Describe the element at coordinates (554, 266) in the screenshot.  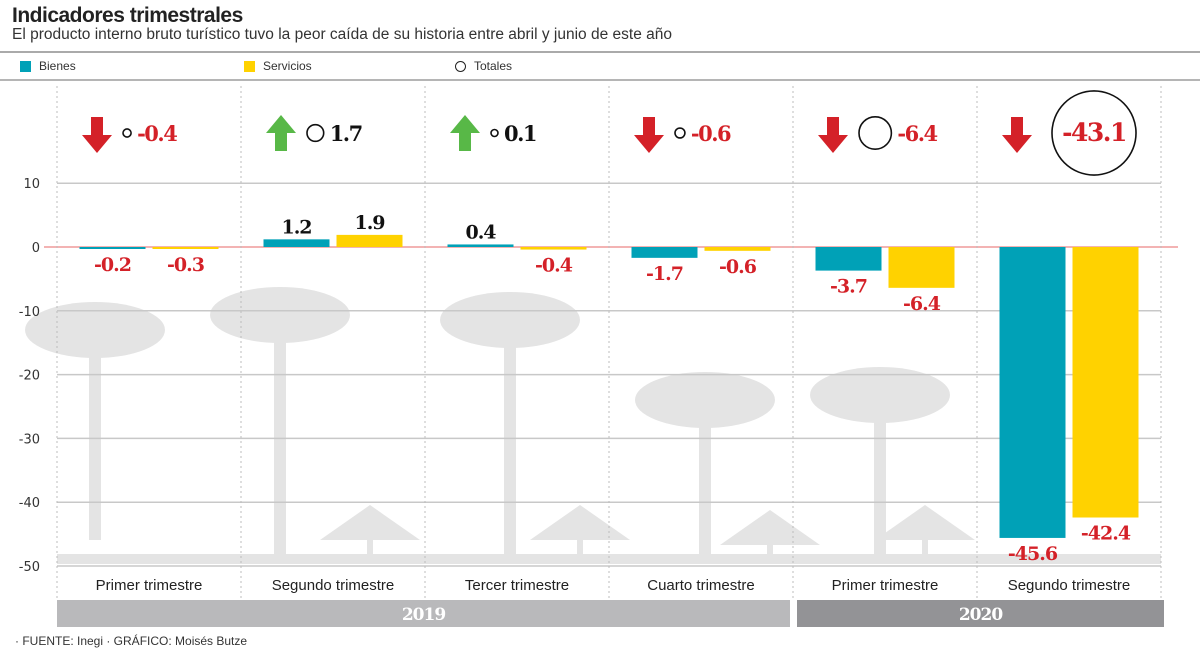
I see `data-label-servicios: -0.4` at that location.